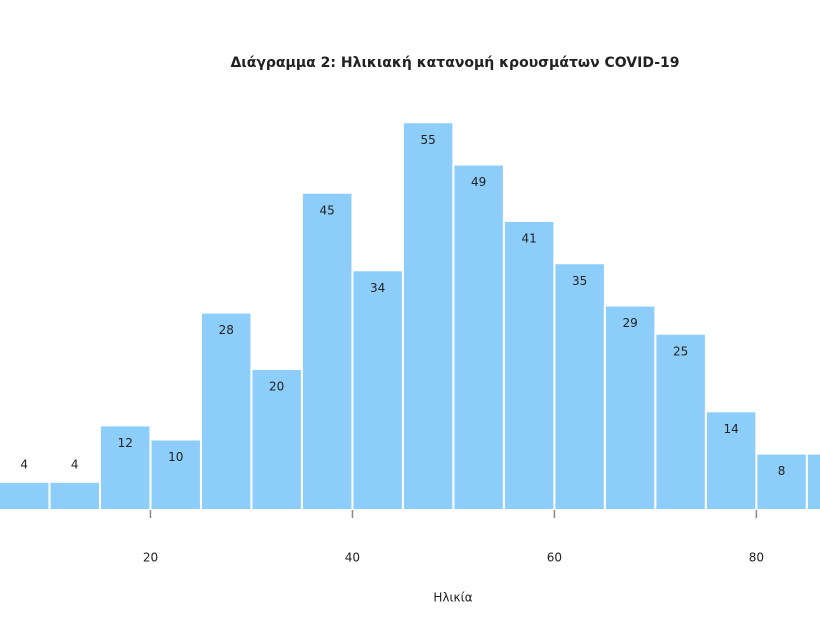  I want to click on value-label: 41, so click(529, 238).